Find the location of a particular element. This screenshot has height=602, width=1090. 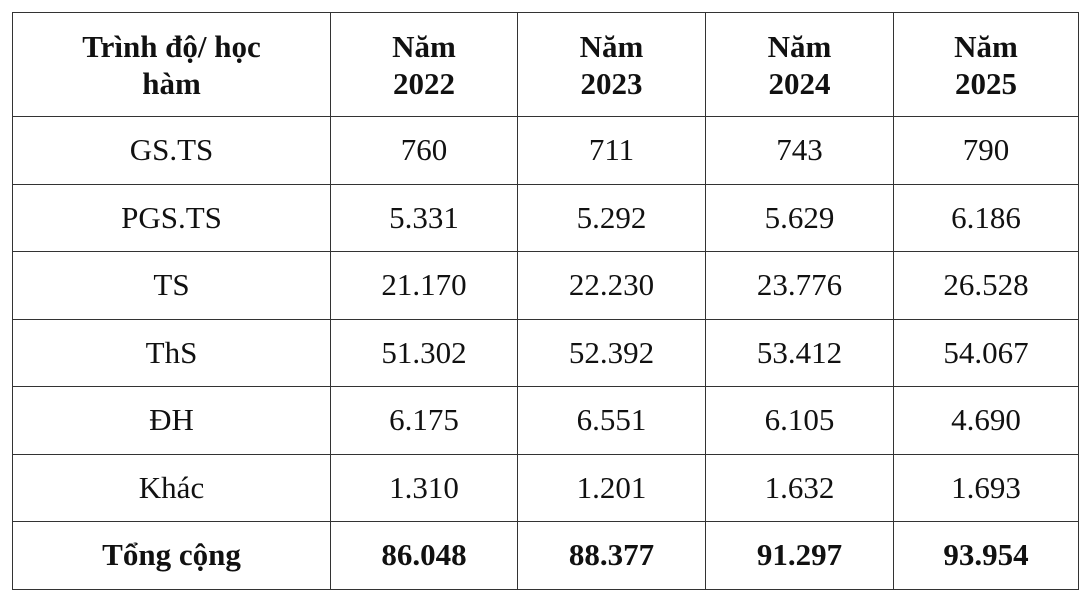

cell-value: 1.632 is located at coordinates (799, 487).